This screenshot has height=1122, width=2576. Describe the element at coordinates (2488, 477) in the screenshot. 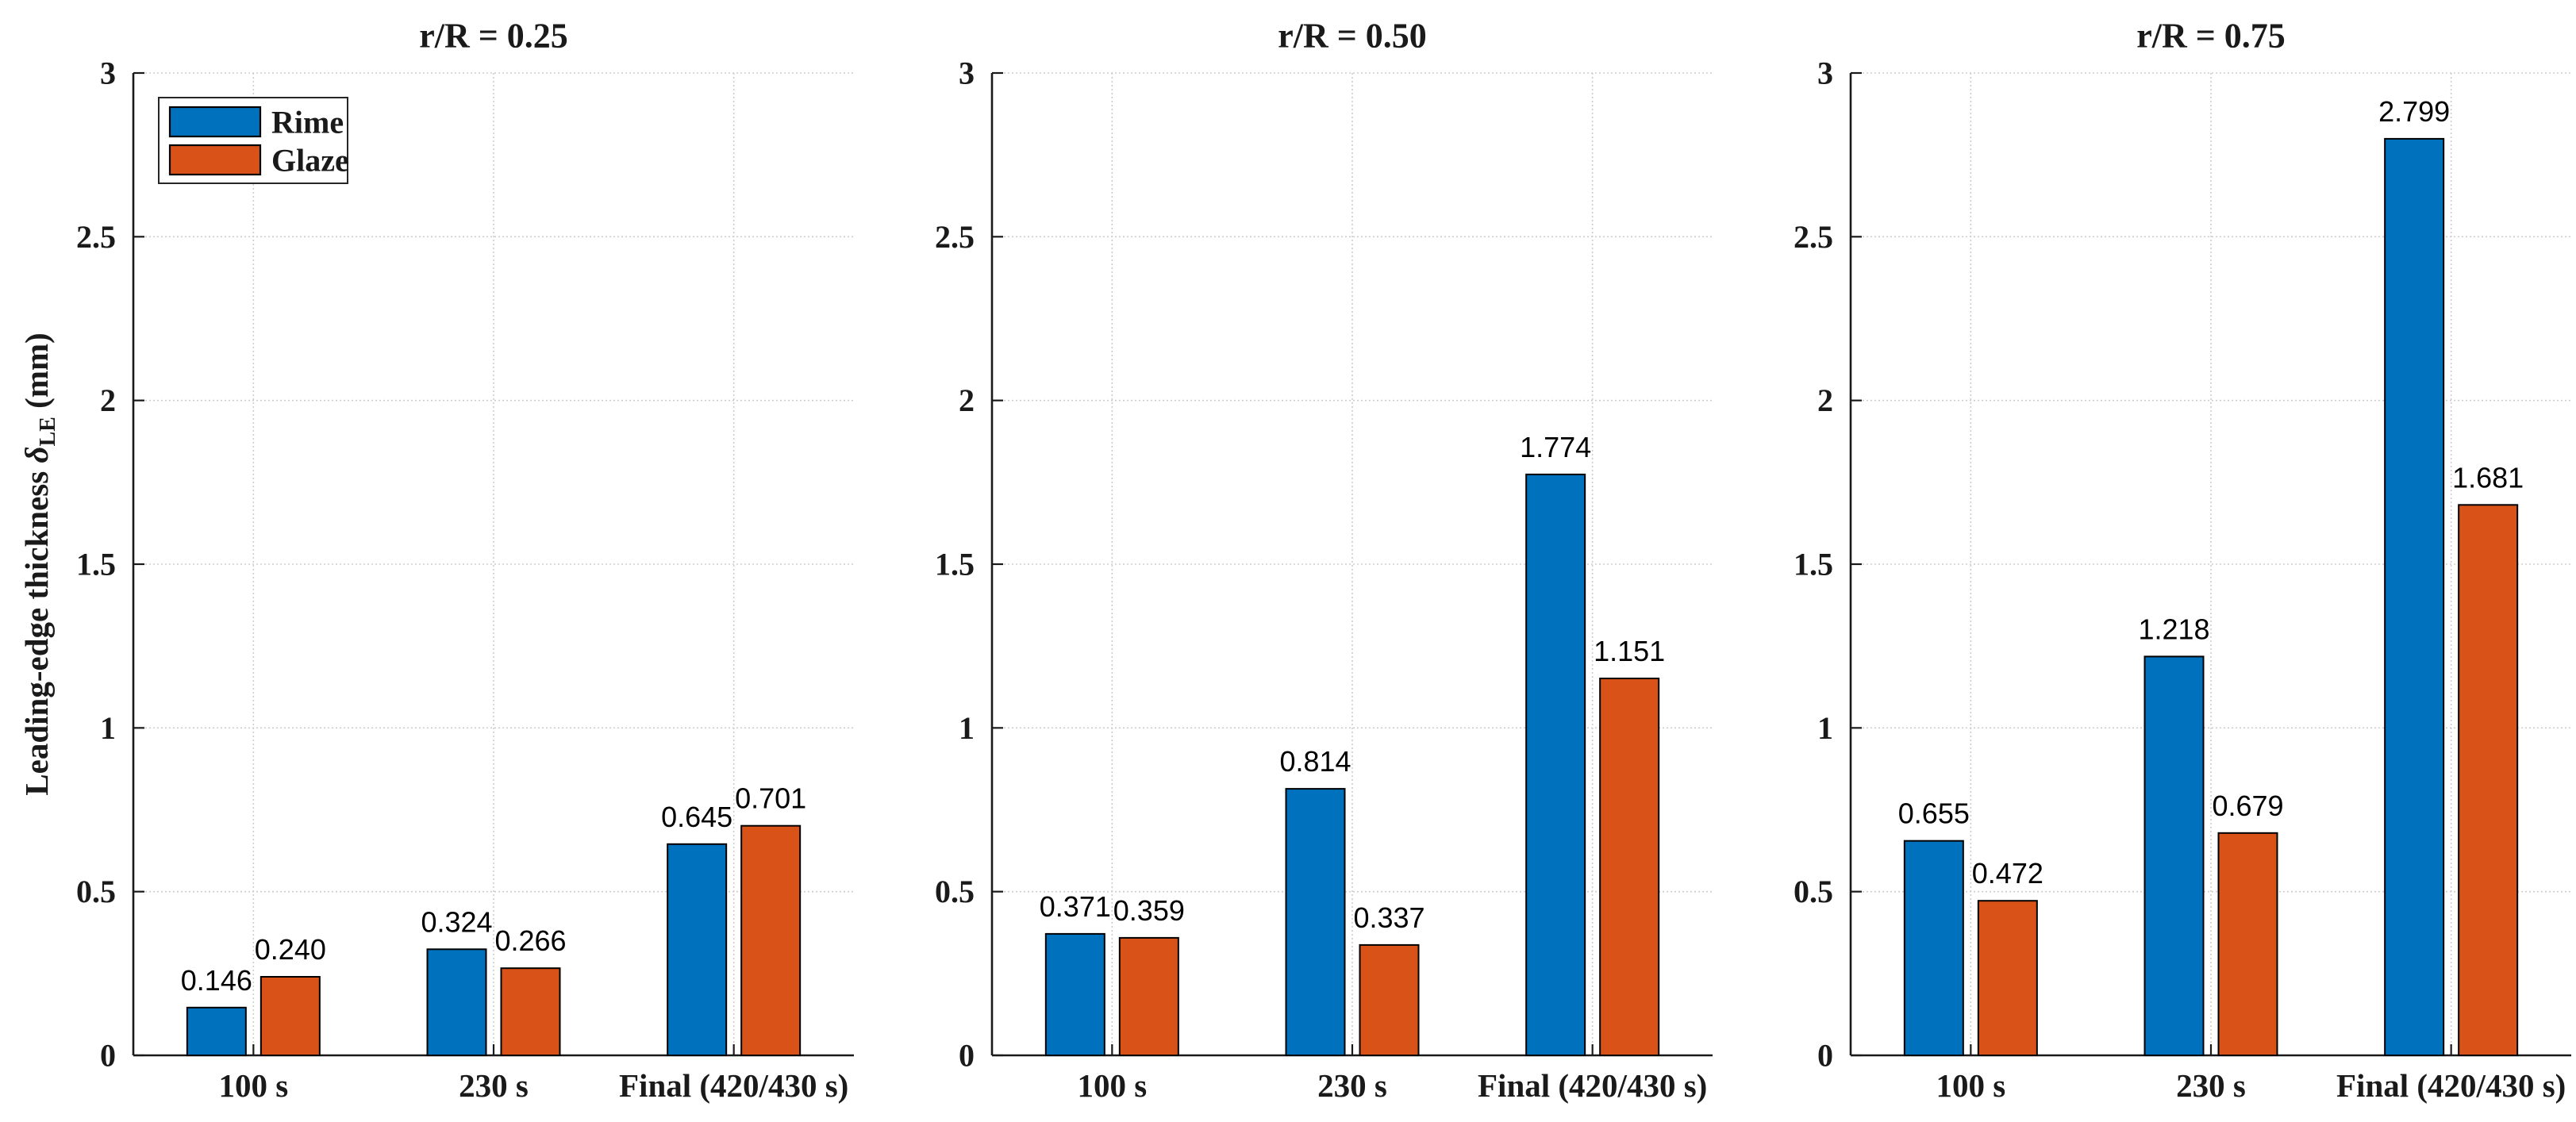

I see `bar-value-label: 1.681` at that location.